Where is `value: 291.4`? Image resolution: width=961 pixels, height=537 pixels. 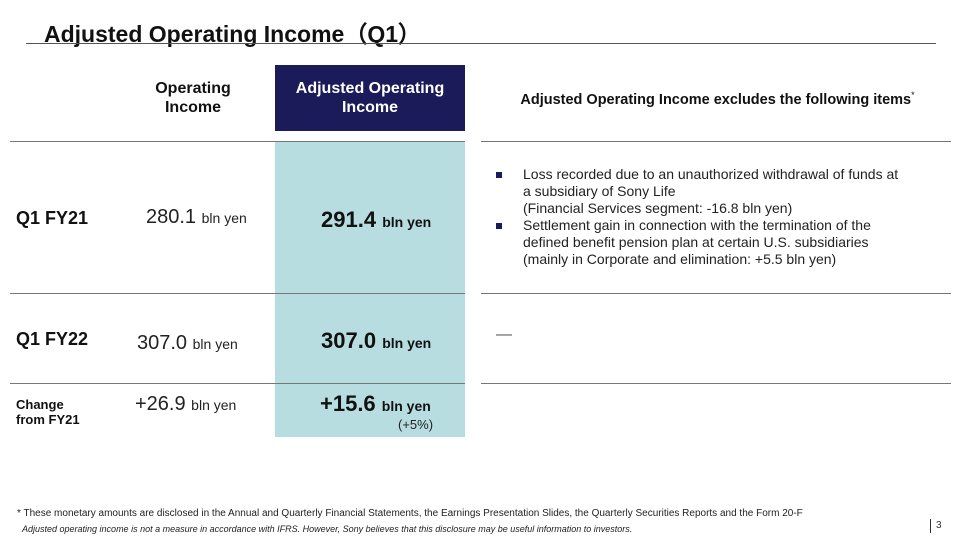
value: 291.4 is located at coordinates (349, 219).